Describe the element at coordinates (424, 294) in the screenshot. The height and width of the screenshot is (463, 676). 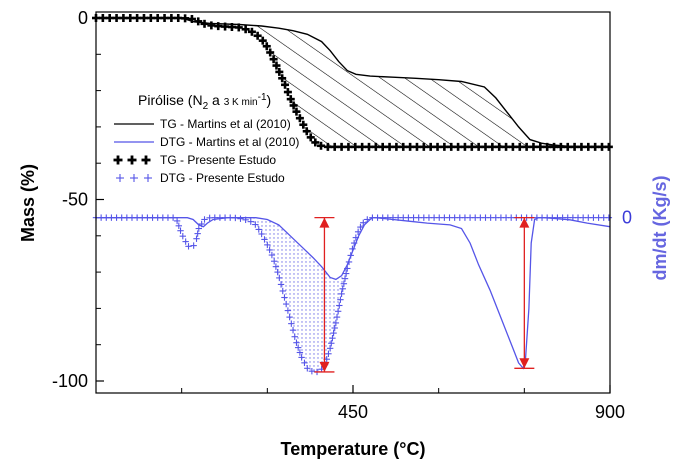
I see `annotation-layer` at that location.